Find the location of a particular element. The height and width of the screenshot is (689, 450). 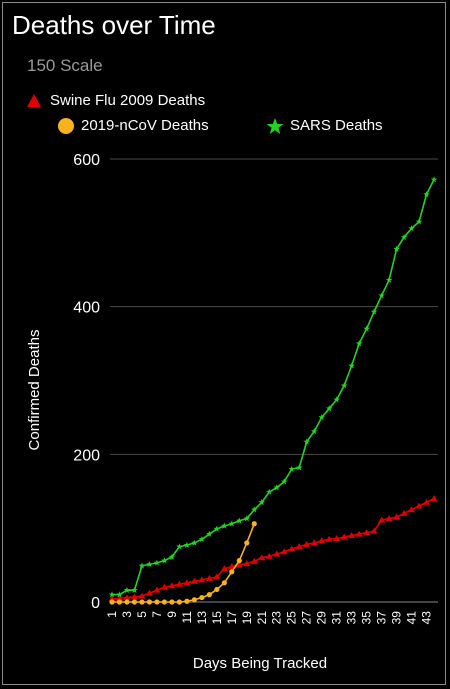

x-tick-label: 41 is located at coordinates (412, 618).